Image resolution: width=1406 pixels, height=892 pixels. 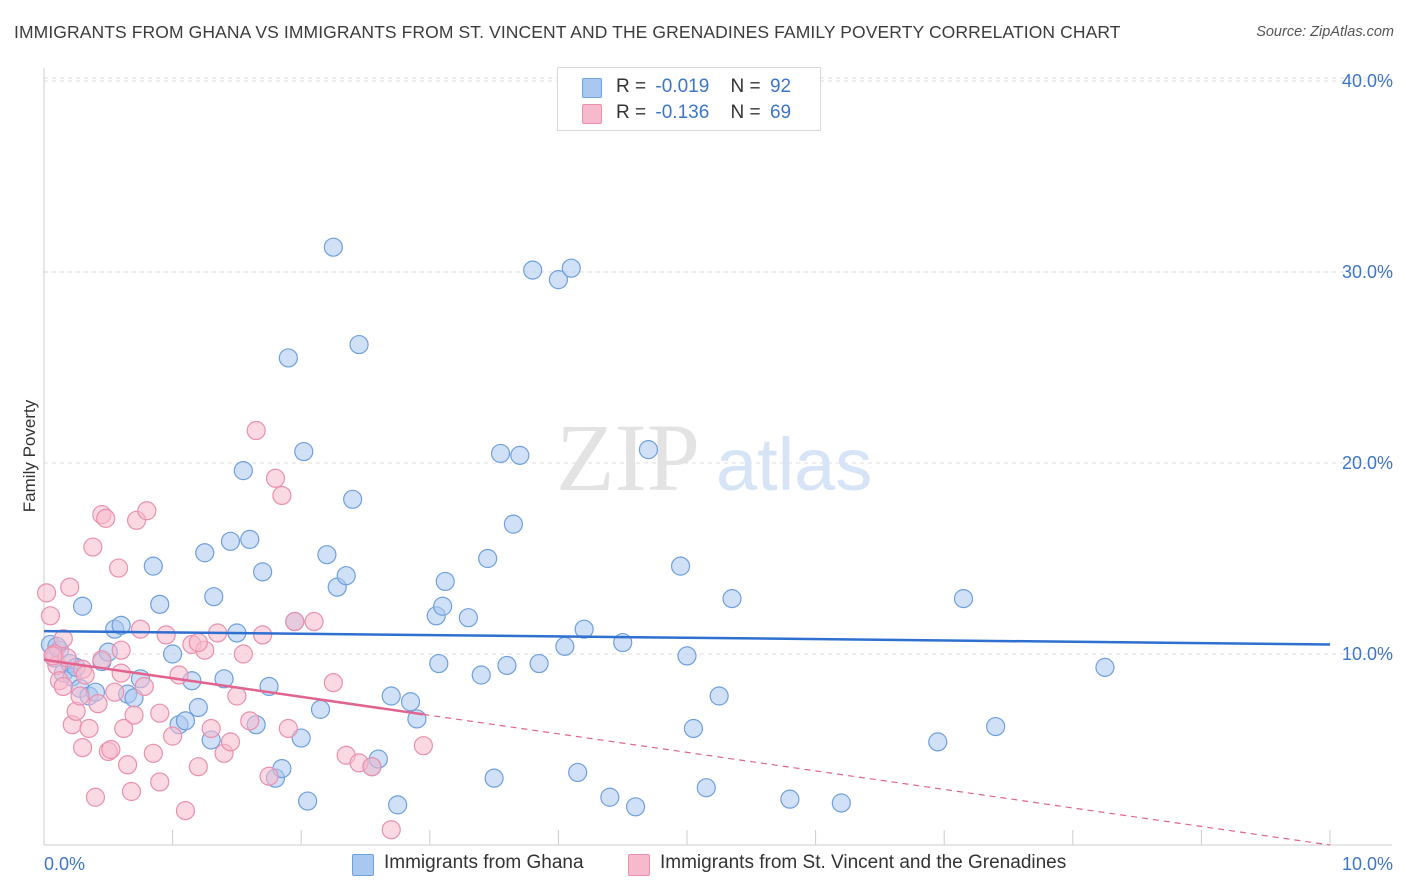 What do you see at coordinates (714, 457) in the screenshot?
I see `watermark: ZIP atlas` at bounding box center [714, 457].